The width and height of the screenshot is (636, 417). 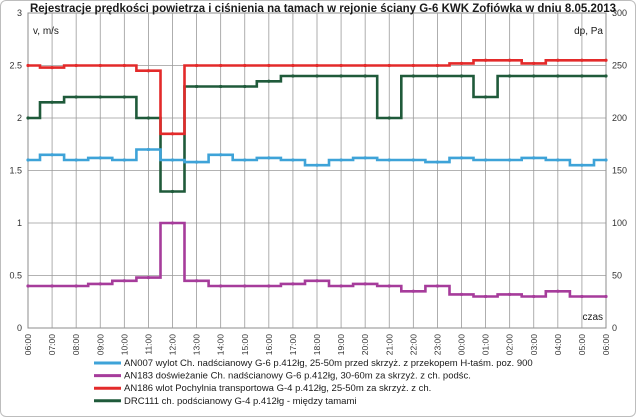 What do you see at coordinates (365, 345) in the screenshot?
I see `x-tick-label: 20:00` at bounding box center [365, 345].